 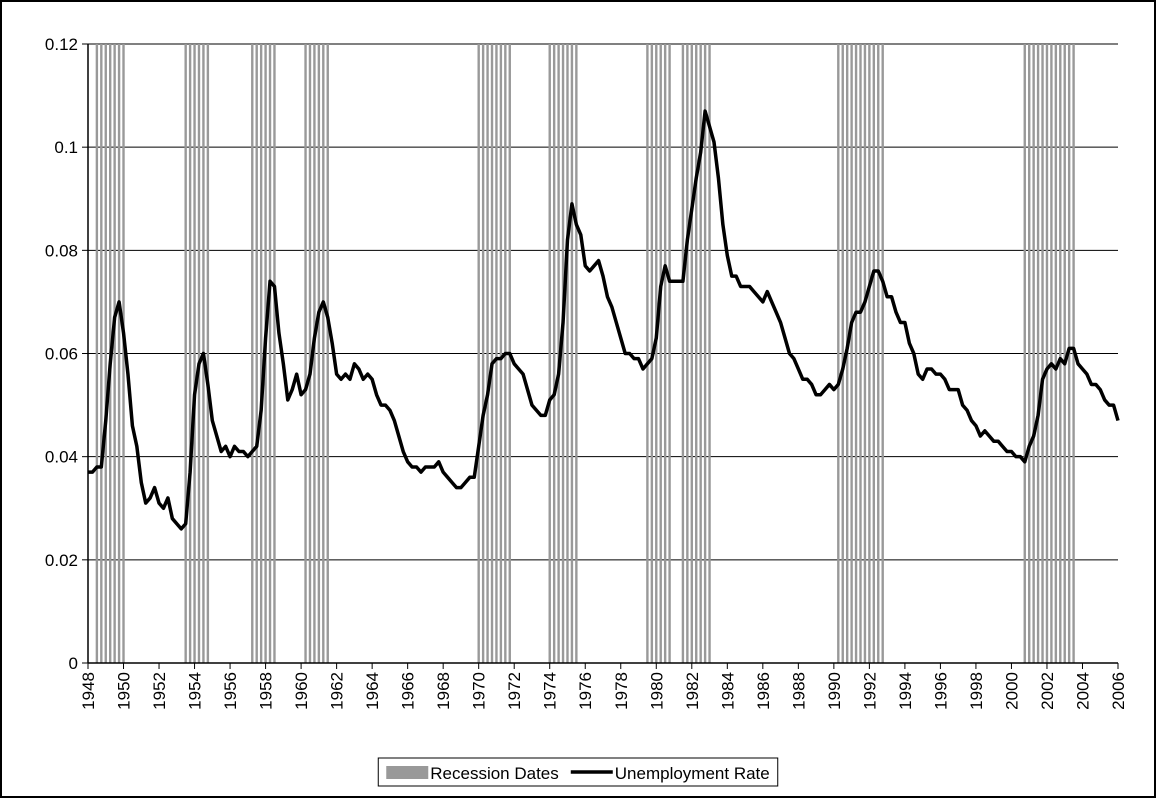 I want to click on x-tick-label: 1960, so click(x=301, y=691).